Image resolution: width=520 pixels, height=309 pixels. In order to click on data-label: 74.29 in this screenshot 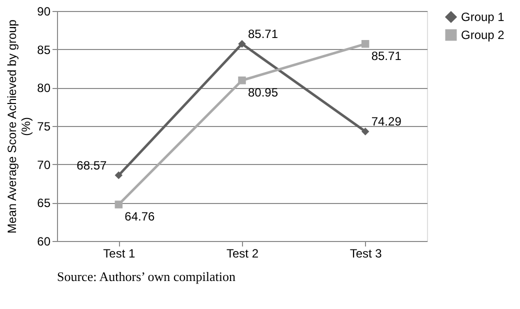, I will do `click(386, 121)`.